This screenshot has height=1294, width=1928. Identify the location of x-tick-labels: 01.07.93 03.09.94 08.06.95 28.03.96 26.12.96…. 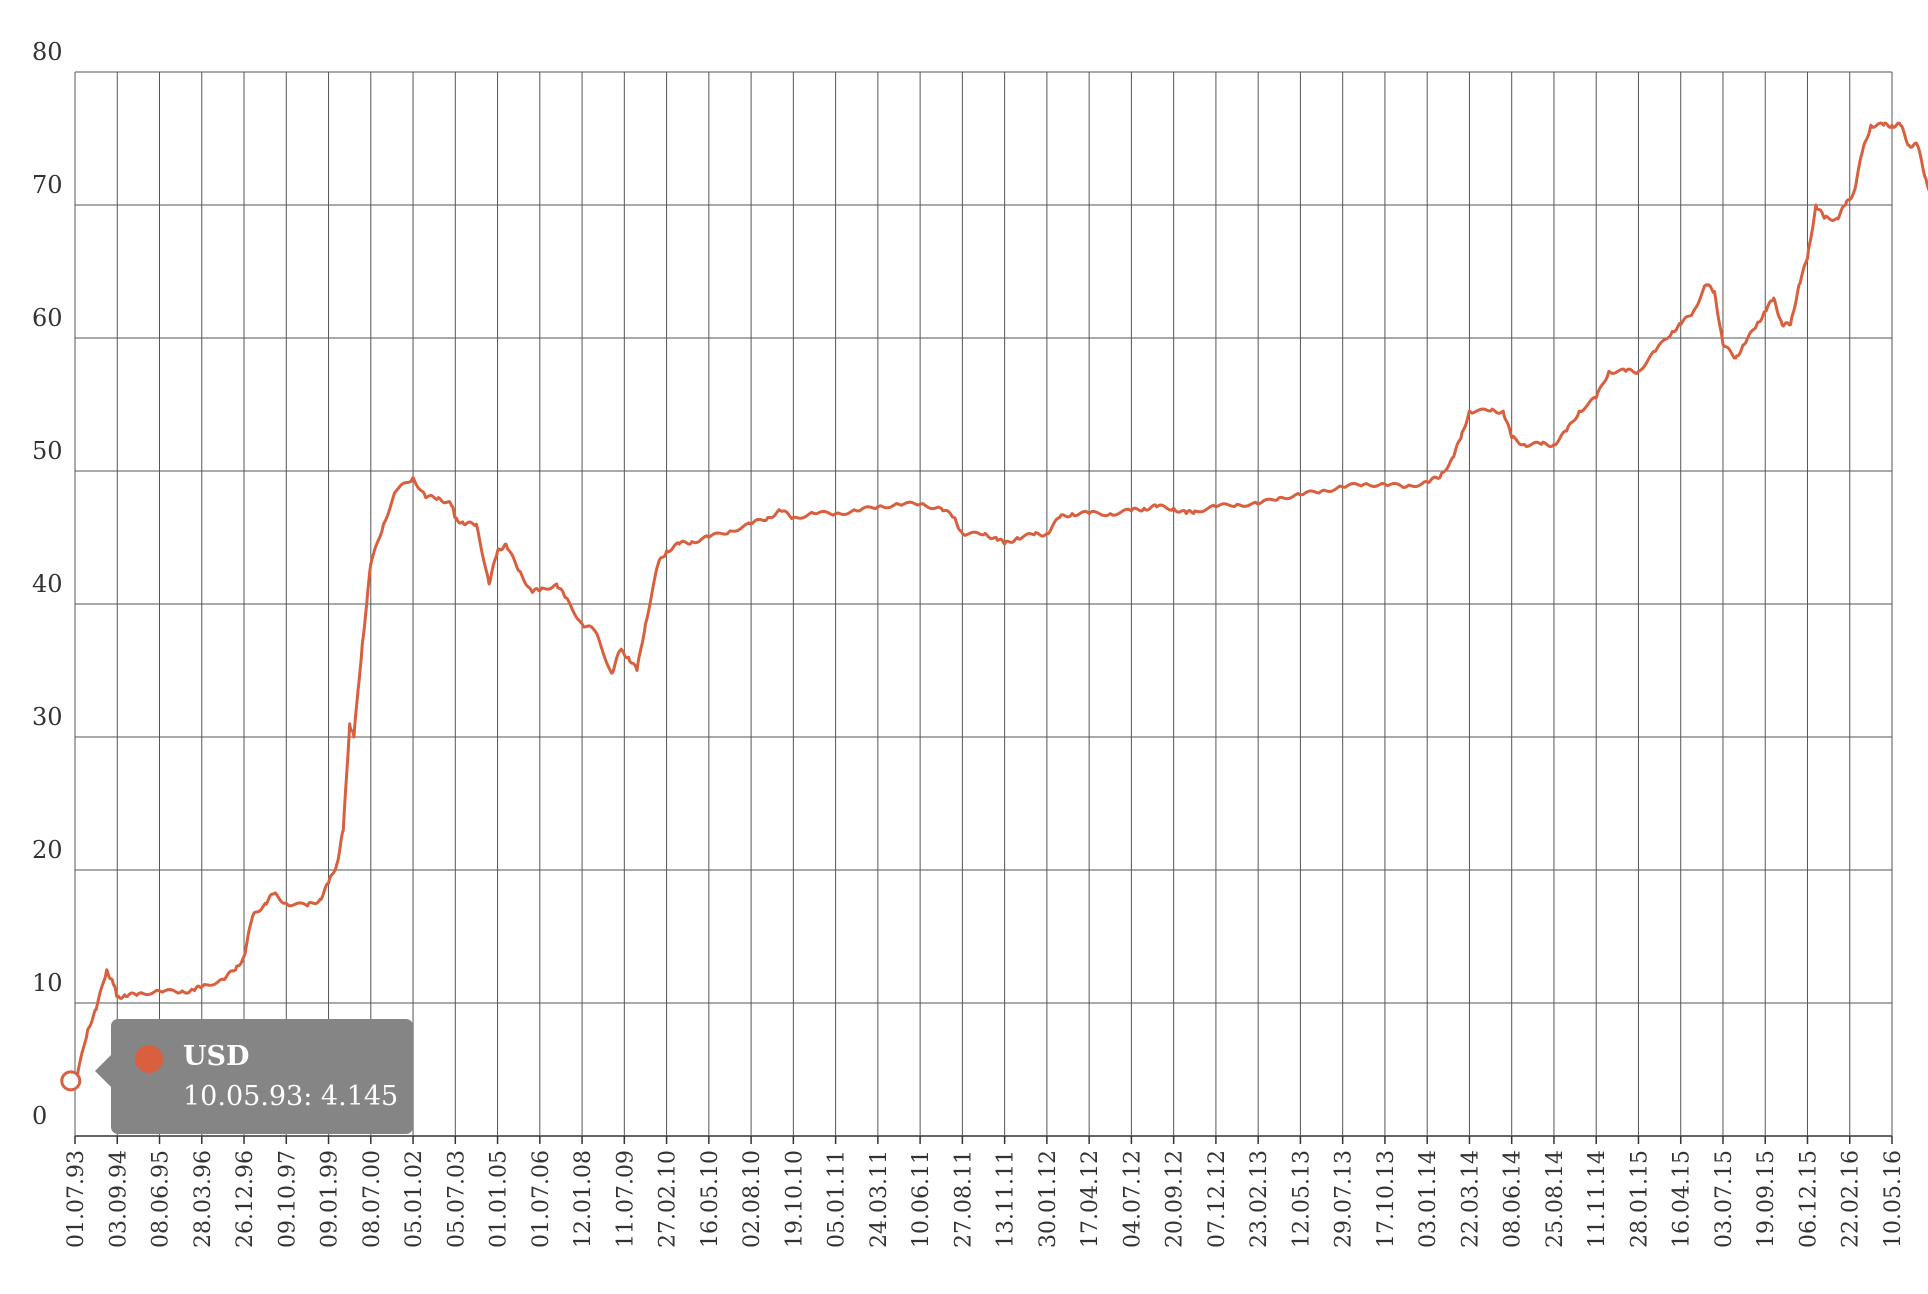
(985, 1199).